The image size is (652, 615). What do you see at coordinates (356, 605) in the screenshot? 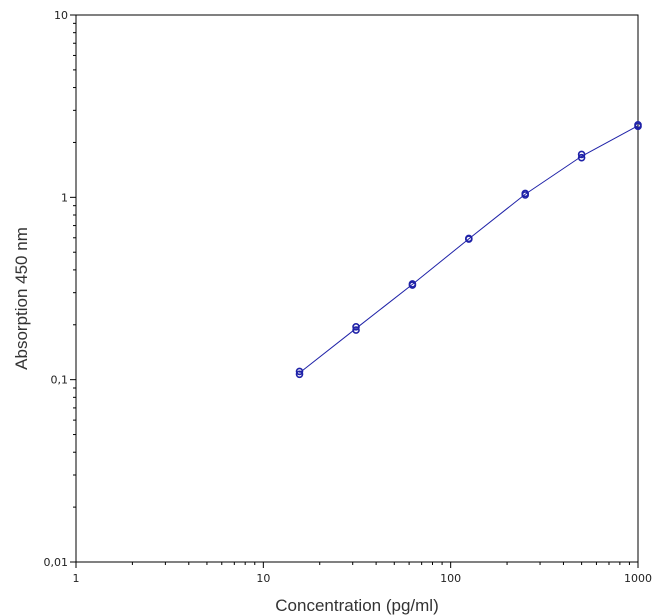
I see `x-axis-title: Concentration (pg/ml)` at bounding box center [356, 605].